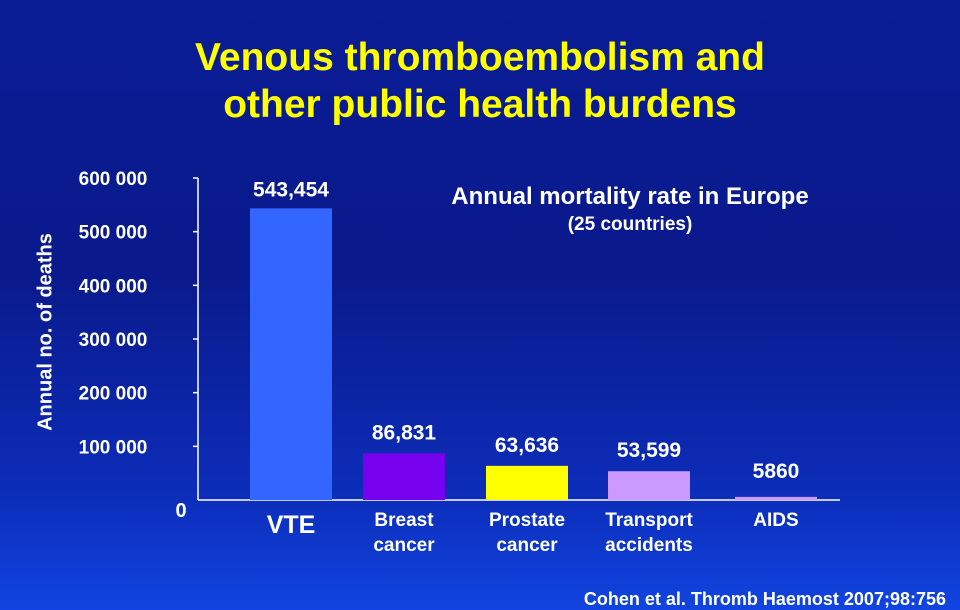 The image size is (960, 610). I want to click on y-tick-label: 200 000, so click(113, 394).